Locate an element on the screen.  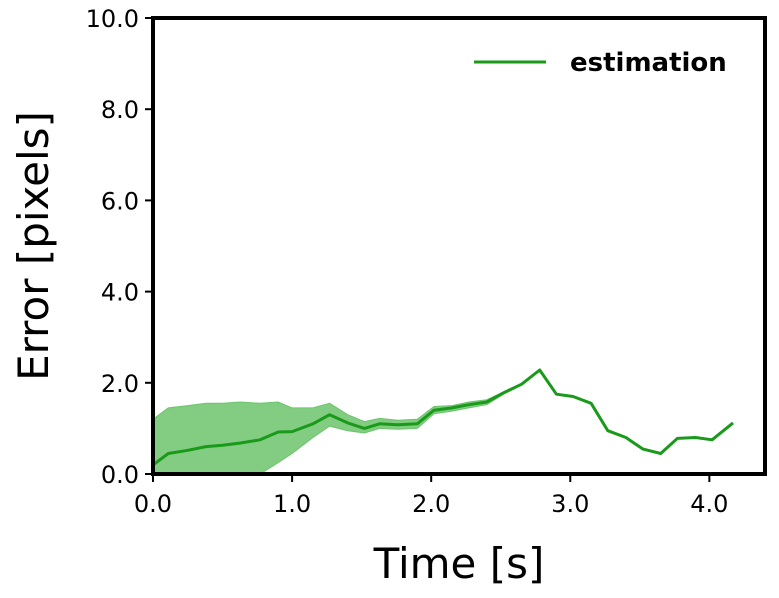
x-tick-label: 2.0 is located at coordinates (431, 504).